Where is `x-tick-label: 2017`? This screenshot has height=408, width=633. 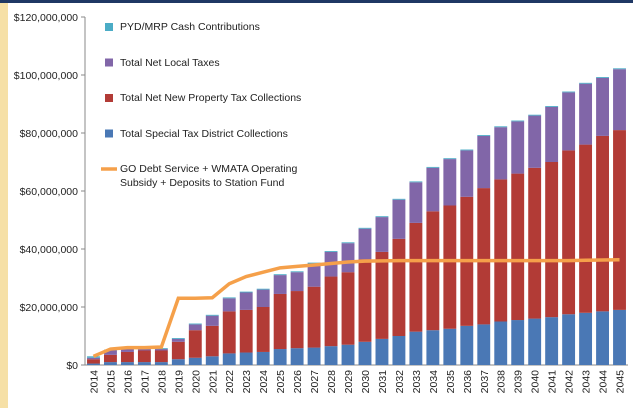
x-tick-label: 2017 is located at coordinates (145, 382).